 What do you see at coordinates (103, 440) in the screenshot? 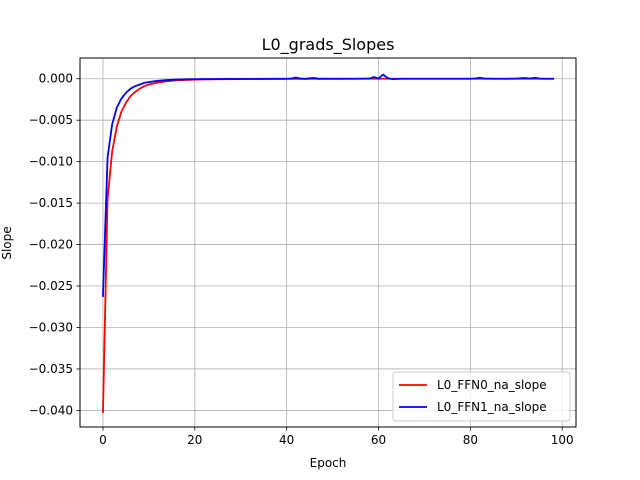
I see `x-tick-label: 0` at bounding box center [103, 440].